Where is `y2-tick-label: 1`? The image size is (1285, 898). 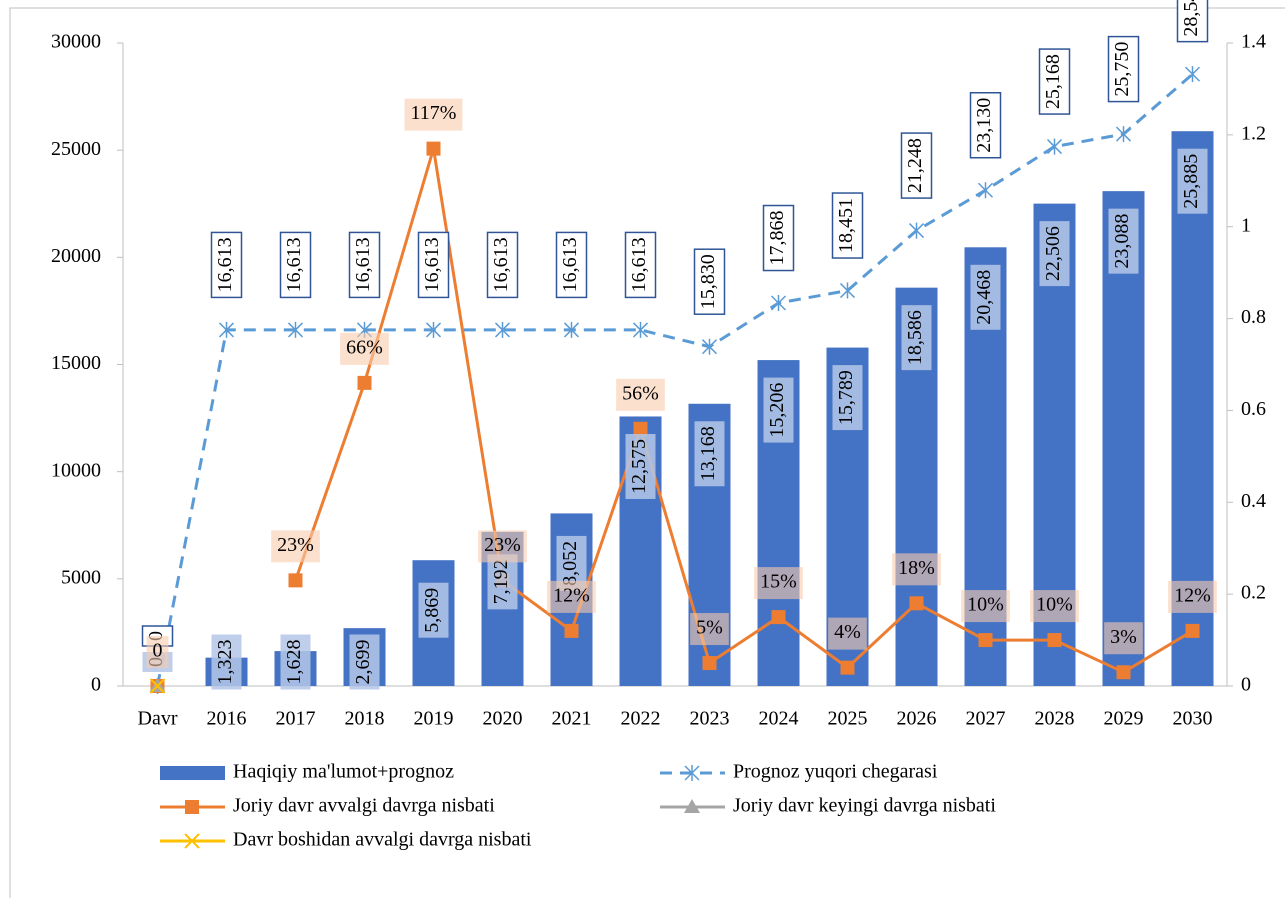
y2-tick-label: 1 is located at coordinates (1246, 225).